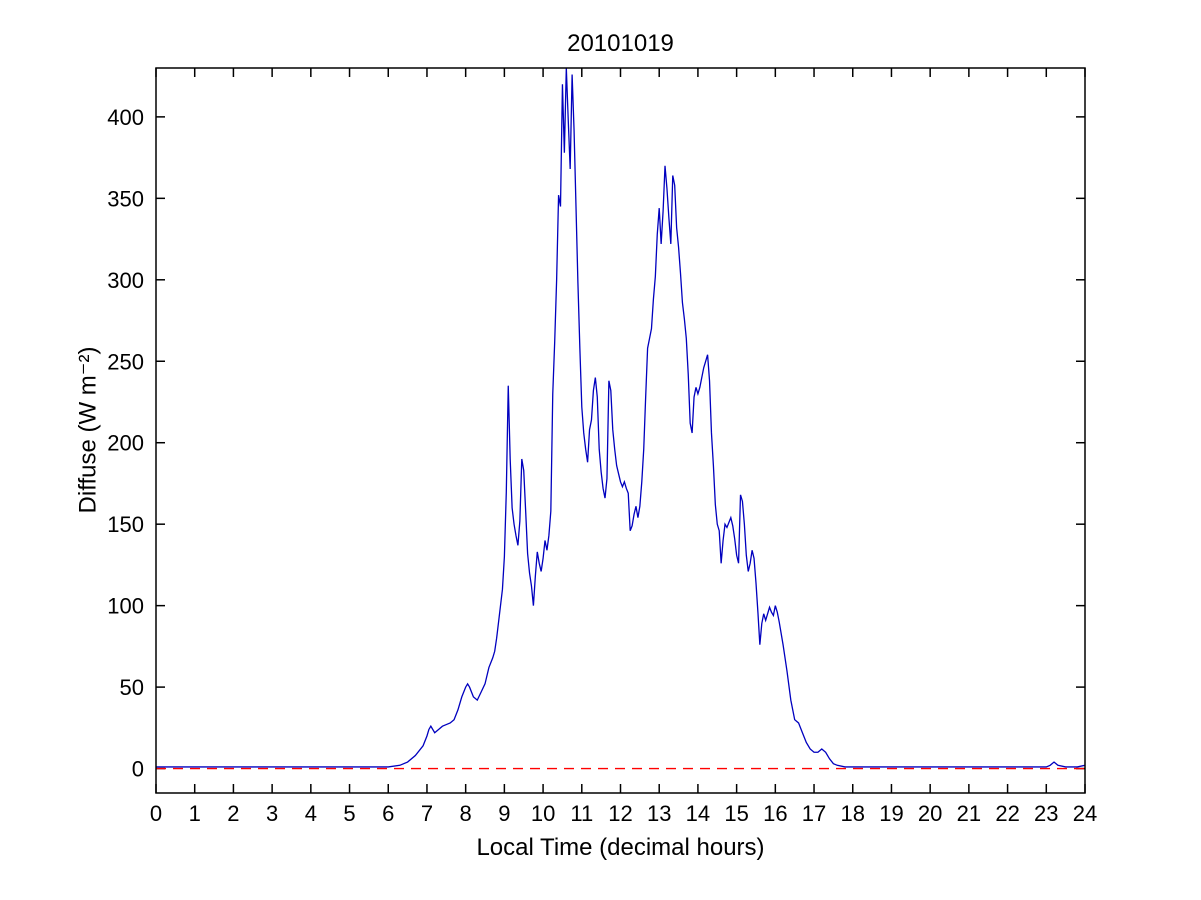  What do you see at coordinates (659, 813) in the screenshot?
I see `x-tick-label: 13` at bounding box center [659, 813].